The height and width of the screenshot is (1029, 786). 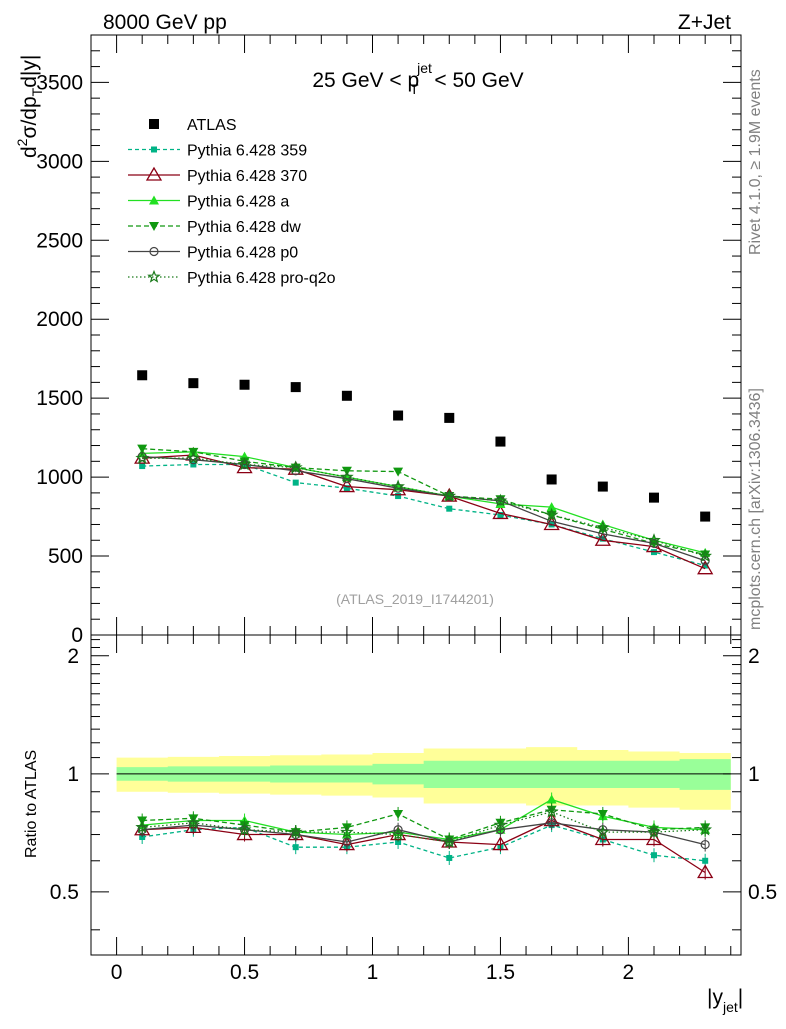 I want to click on ratio-xtick-label: 0.5, so click(x=244, y=972).